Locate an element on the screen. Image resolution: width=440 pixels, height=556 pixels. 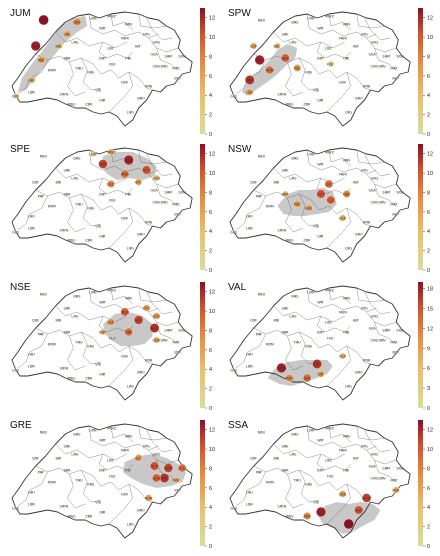
station-label: BUF is located at coordinates (177, 490).